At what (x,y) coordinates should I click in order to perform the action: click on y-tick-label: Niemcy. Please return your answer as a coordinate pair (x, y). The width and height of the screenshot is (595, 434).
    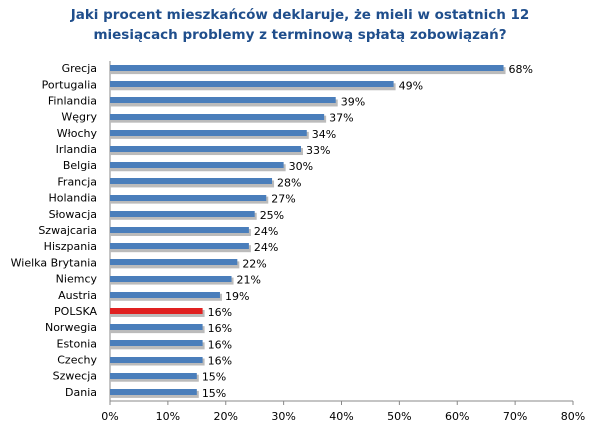
    Looking at the image, I should click on (77, 279).